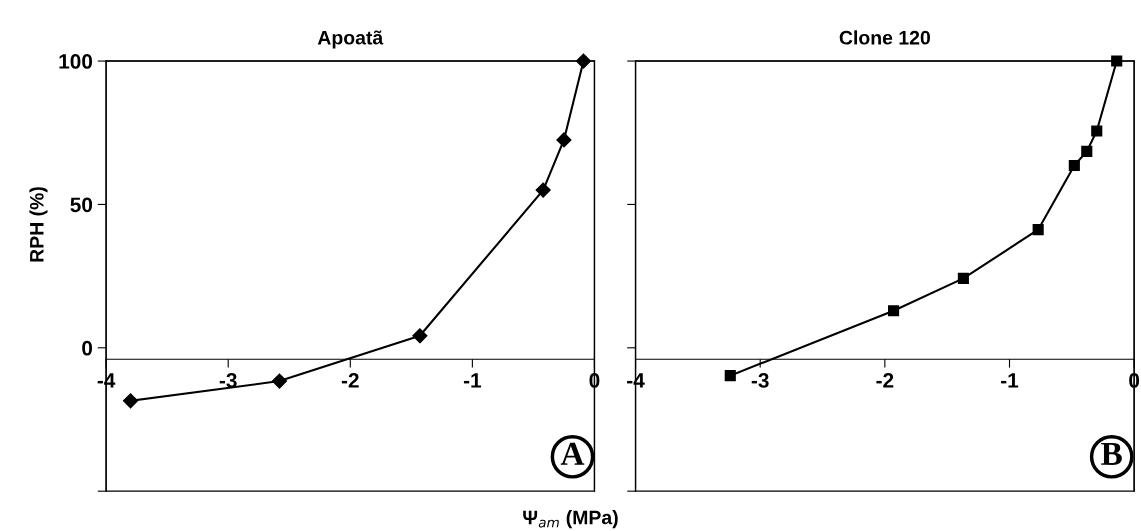 The width and height of the screenshot is (1141, 531). I want to click on y-axis-title: RPH (%), so click(38, 224).